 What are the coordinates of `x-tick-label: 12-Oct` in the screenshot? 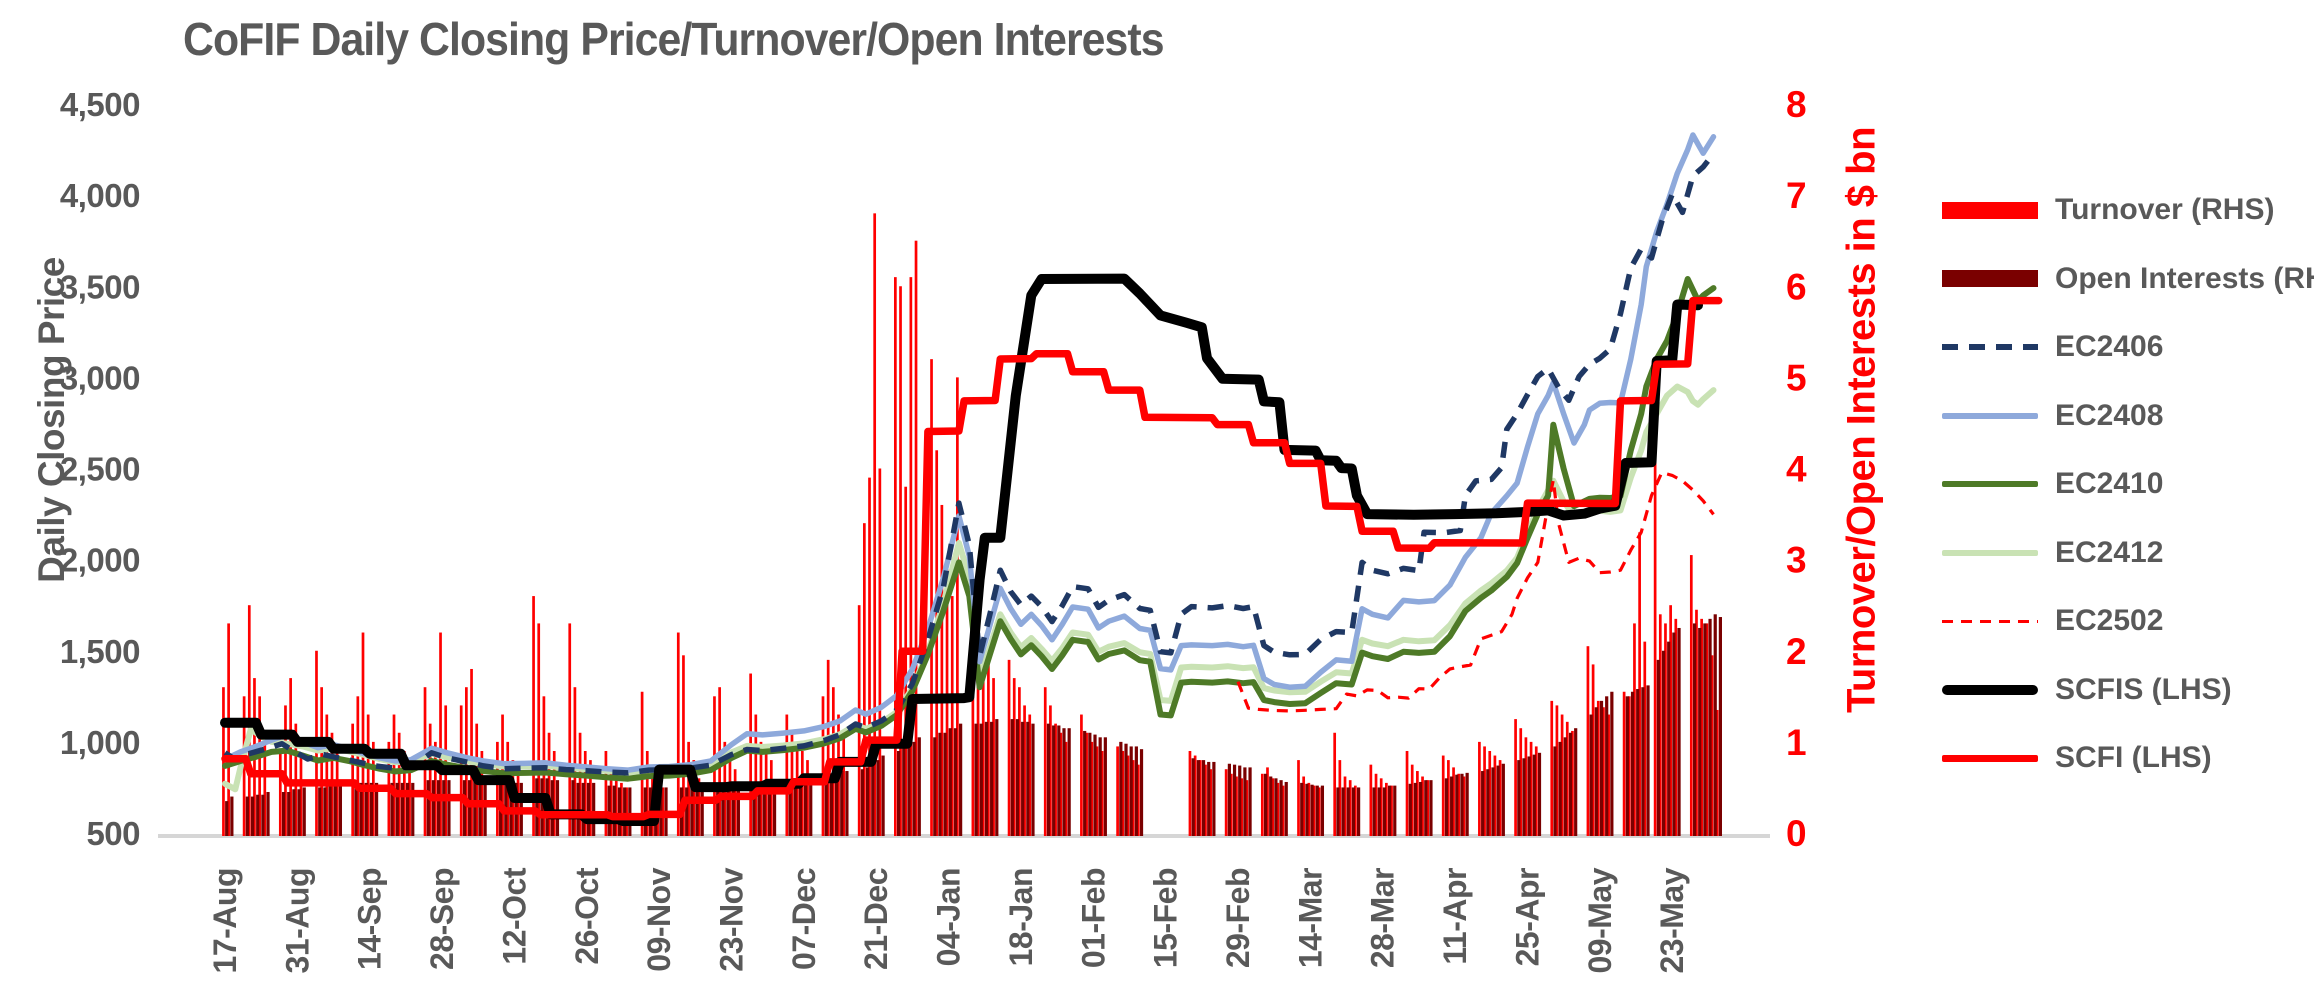 It's located at (514, 915).